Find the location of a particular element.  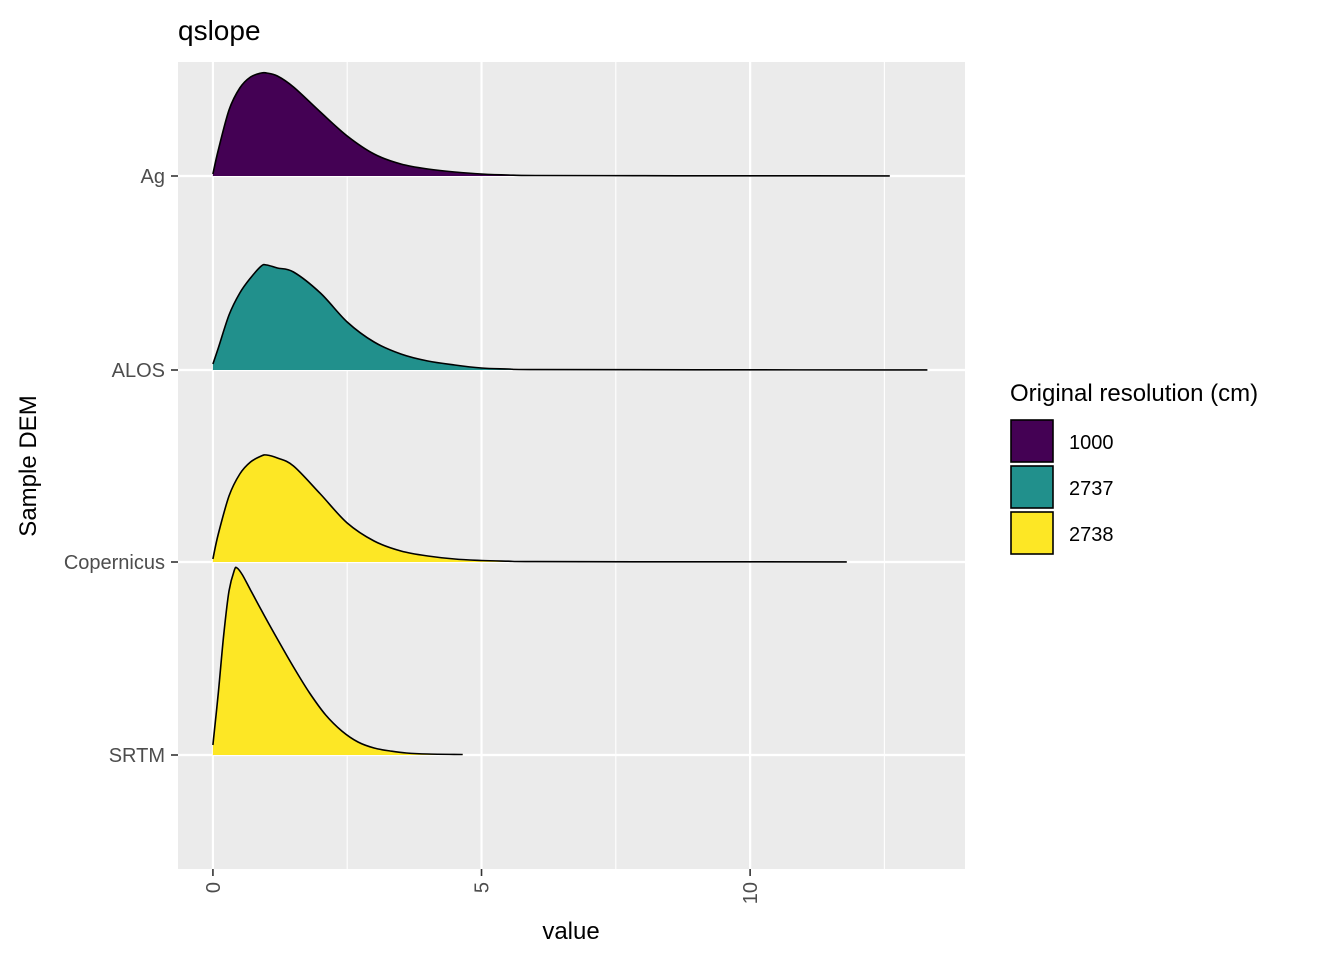

ridge-fill-copernicus is located at coordinates (529, 508).